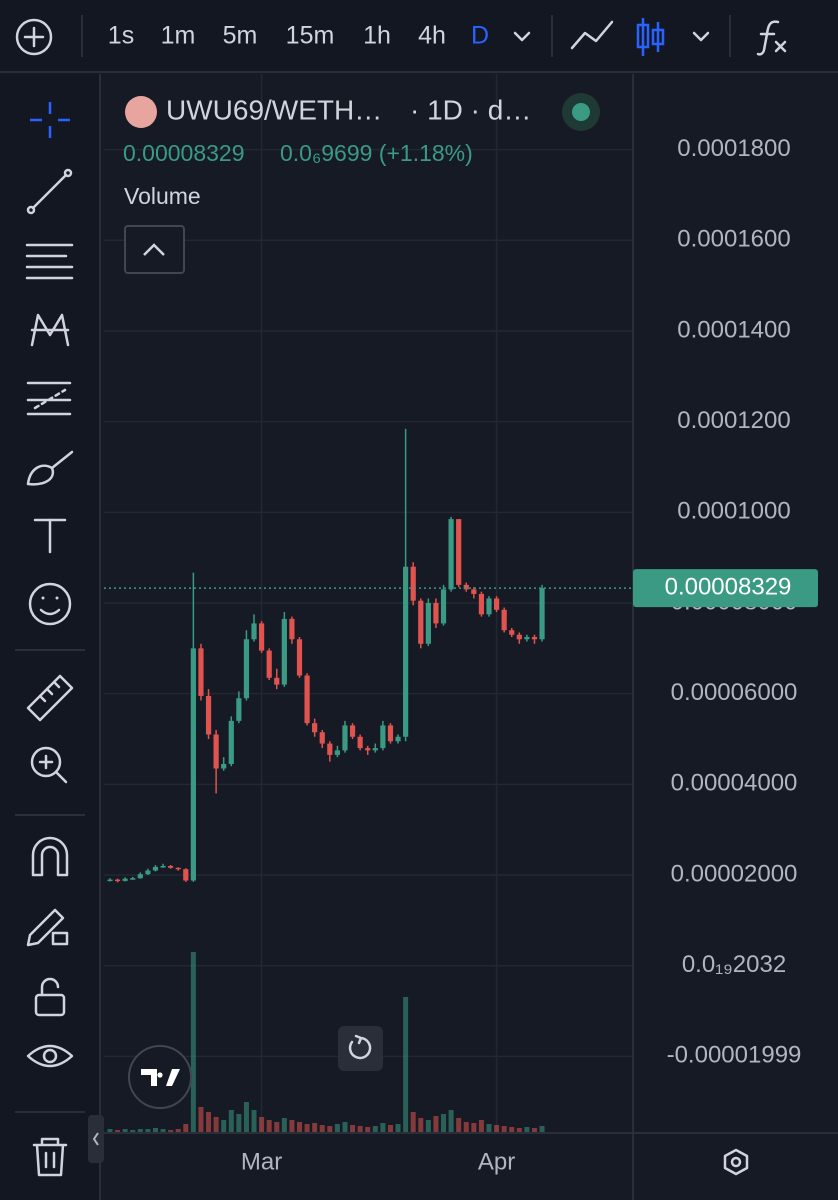 This screenshot has height=1200, width=838. What do you see at coordinates (34, 37) in the screenshot?
I see `add-symbol-button` at bounding box center [34, 37].